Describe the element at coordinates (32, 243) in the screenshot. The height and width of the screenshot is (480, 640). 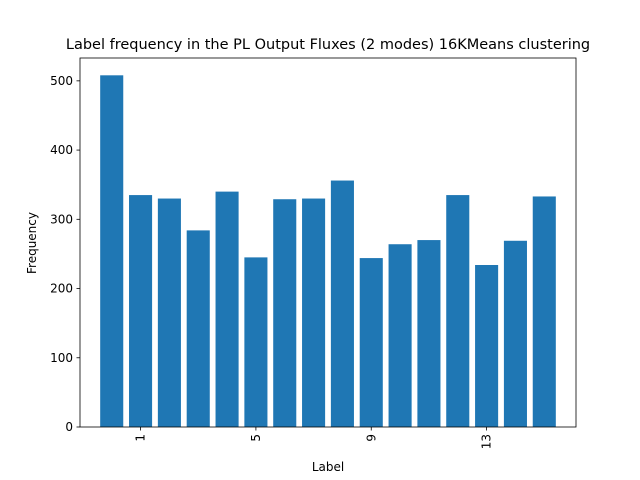
I see `y-axis-label: Frequency` at that location.